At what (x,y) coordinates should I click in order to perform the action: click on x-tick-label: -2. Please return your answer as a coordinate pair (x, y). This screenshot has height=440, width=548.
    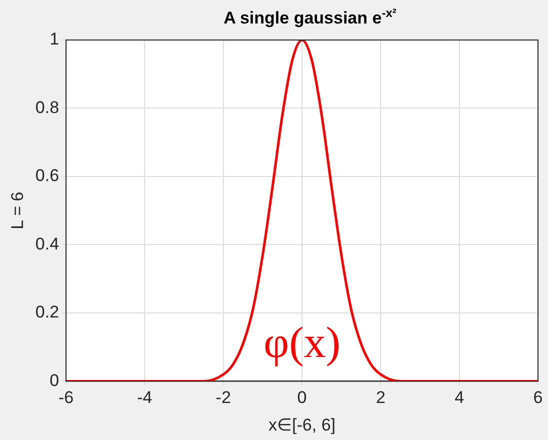
    Looking at the image, I should click on (223, 398).